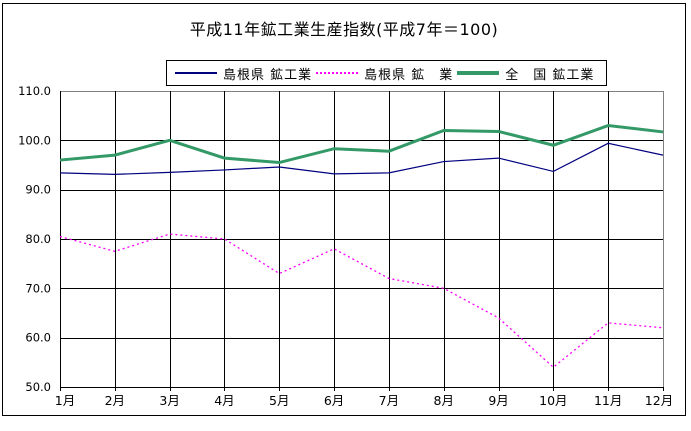  What do you see at coordinates (34, 91) in the screenshot?
I see `y-tick-label: 110.0` at bounding box center [34, 91].